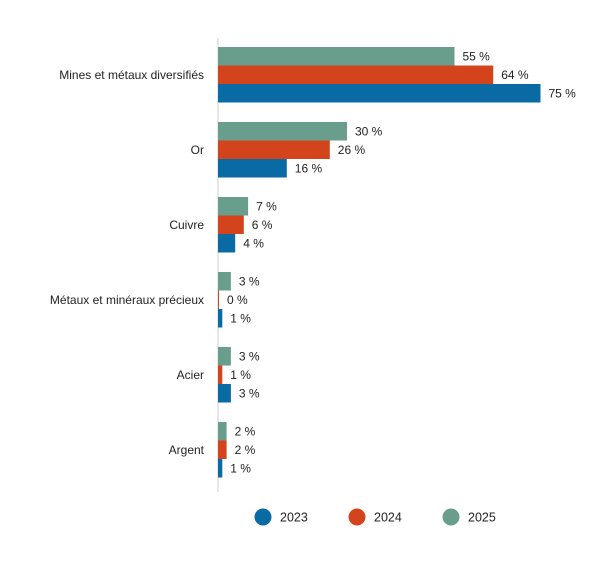 The height and width of the screenshot is (563, 601). Describe the element at coordinates (131, 75) in the screenshot. I see `category-label: Mines et métaux diversifiés` at that location.